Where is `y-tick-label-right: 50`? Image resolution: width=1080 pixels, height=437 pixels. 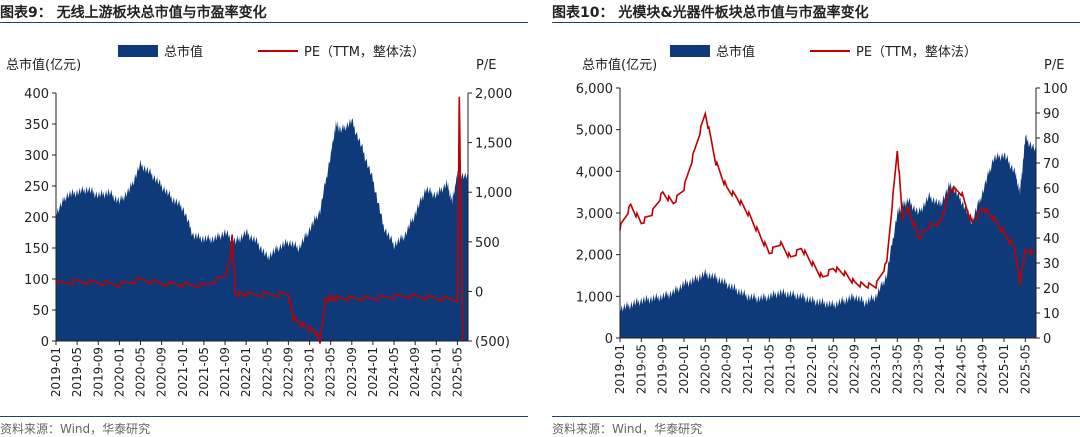 y-tick-label-right: 50 is located at coordinates (1051, 214).